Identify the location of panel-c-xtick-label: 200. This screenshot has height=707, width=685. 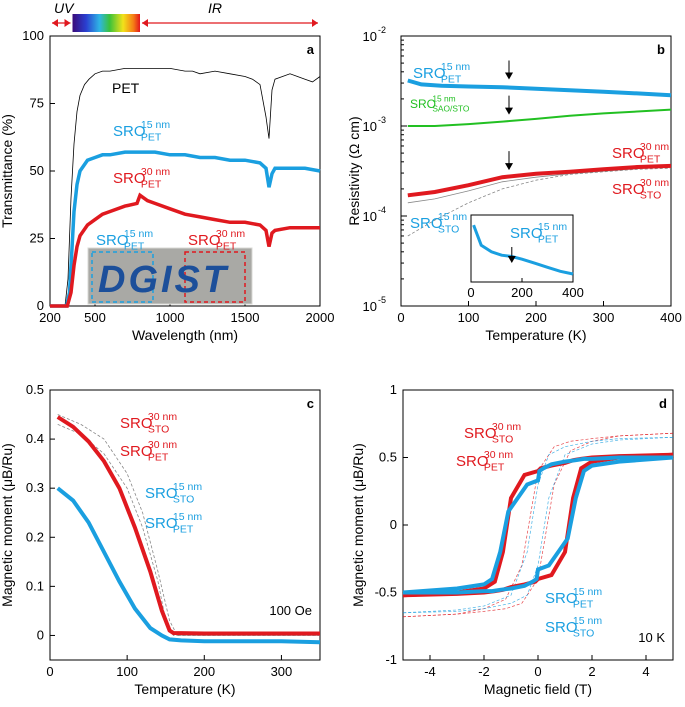
(204, 671).